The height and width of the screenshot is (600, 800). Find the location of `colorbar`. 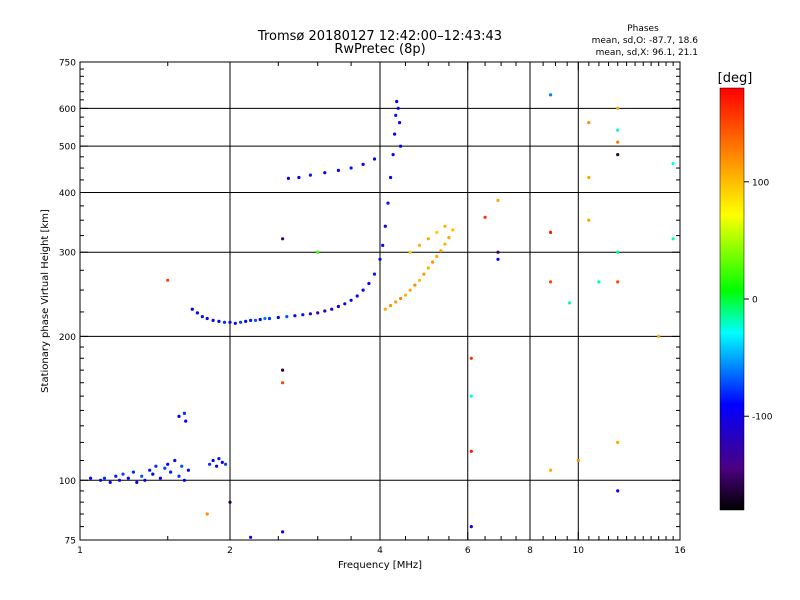

colorbar is located at coordinates (732, 299).